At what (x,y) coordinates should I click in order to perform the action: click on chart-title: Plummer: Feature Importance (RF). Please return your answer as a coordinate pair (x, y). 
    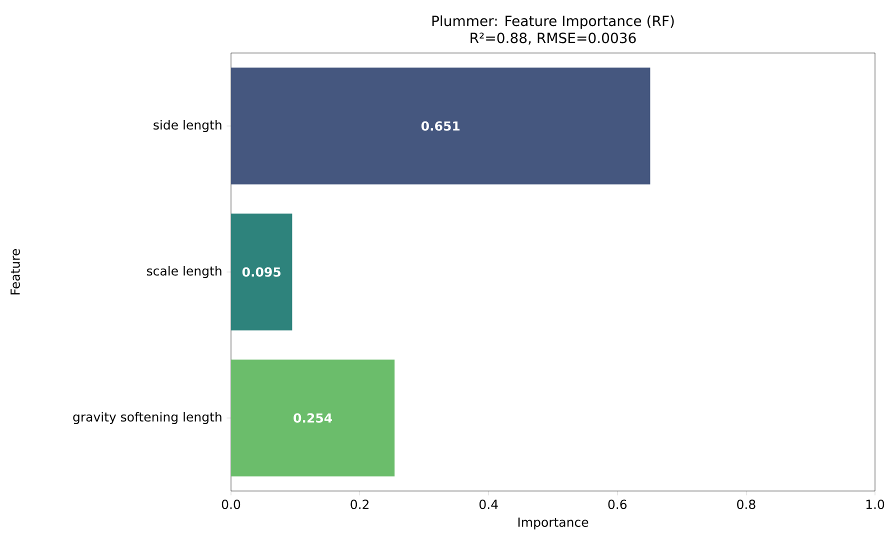
    Looking at the image, I should click on (553, 22).